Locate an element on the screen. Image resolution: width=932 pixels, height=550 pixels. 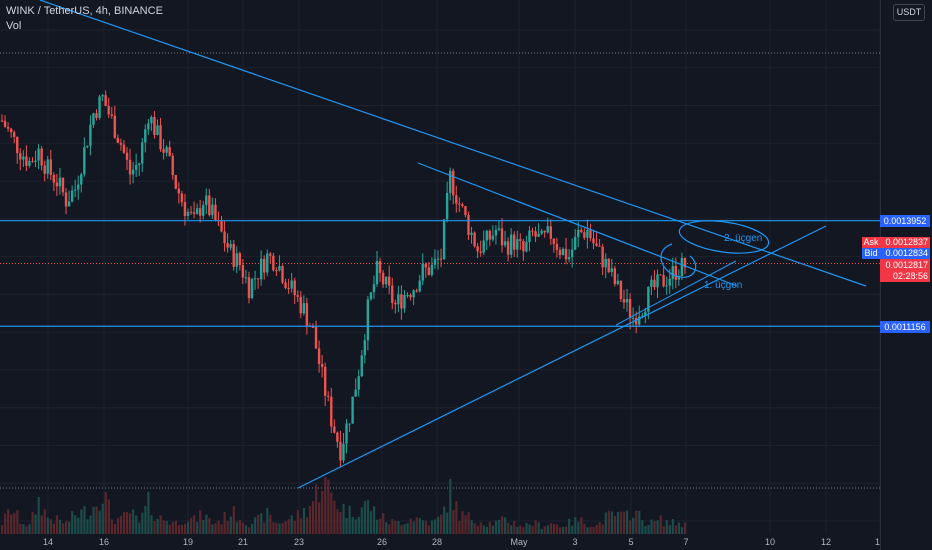
x-tick-label: 7 is located at coordinates (685, 542).